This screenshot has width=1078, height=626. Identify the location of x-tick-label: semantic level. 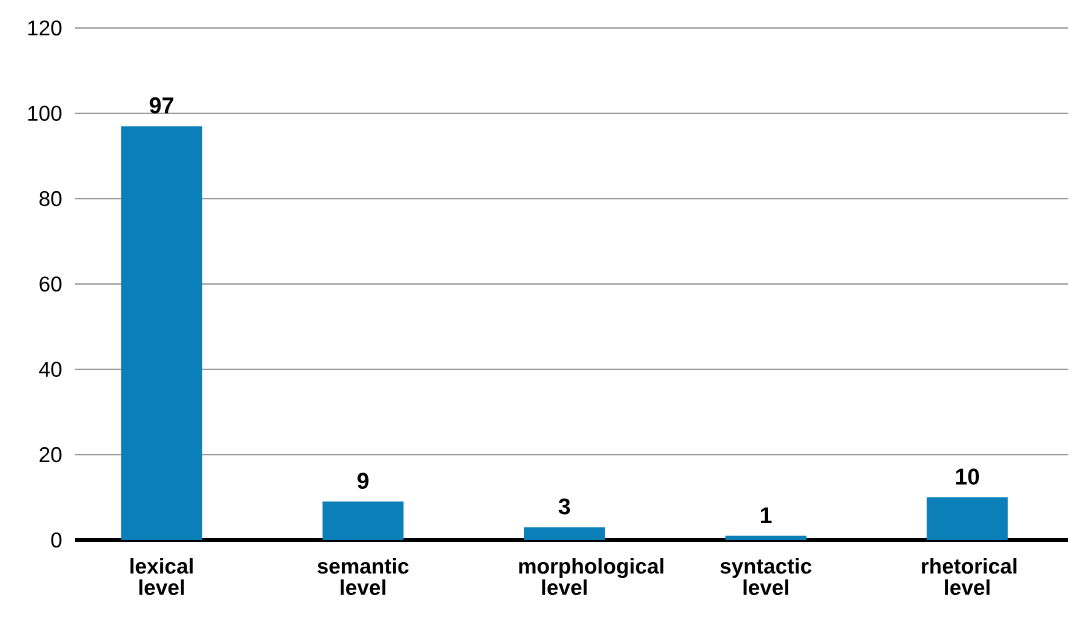
(363, 577).